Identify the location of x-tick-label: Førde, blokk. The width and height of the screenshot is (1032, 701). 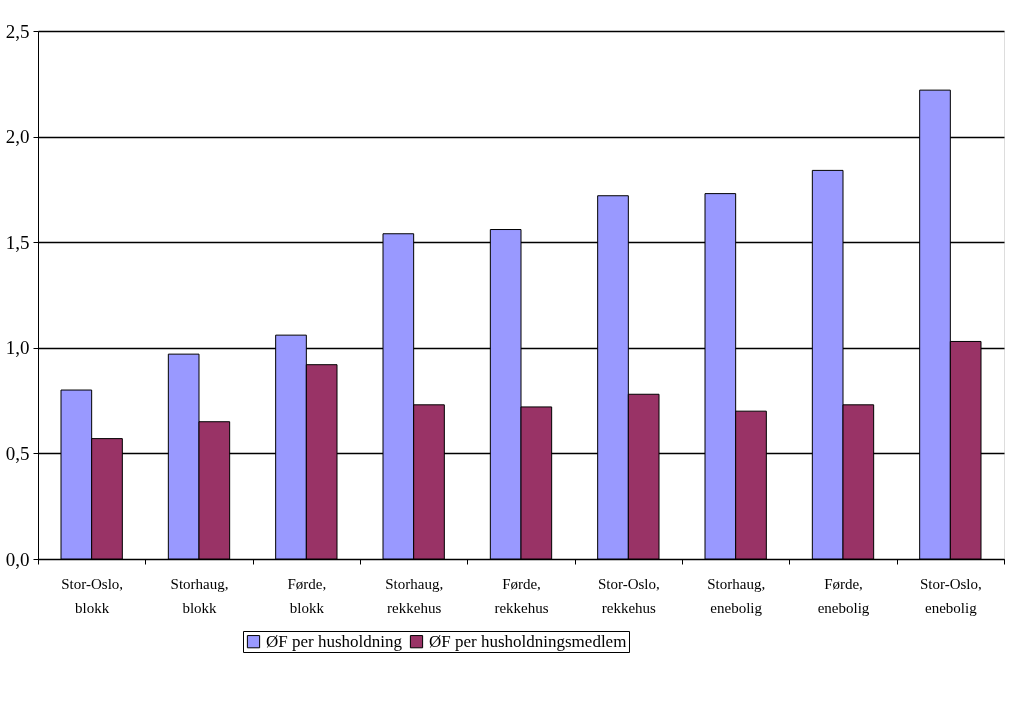
(307, 595).